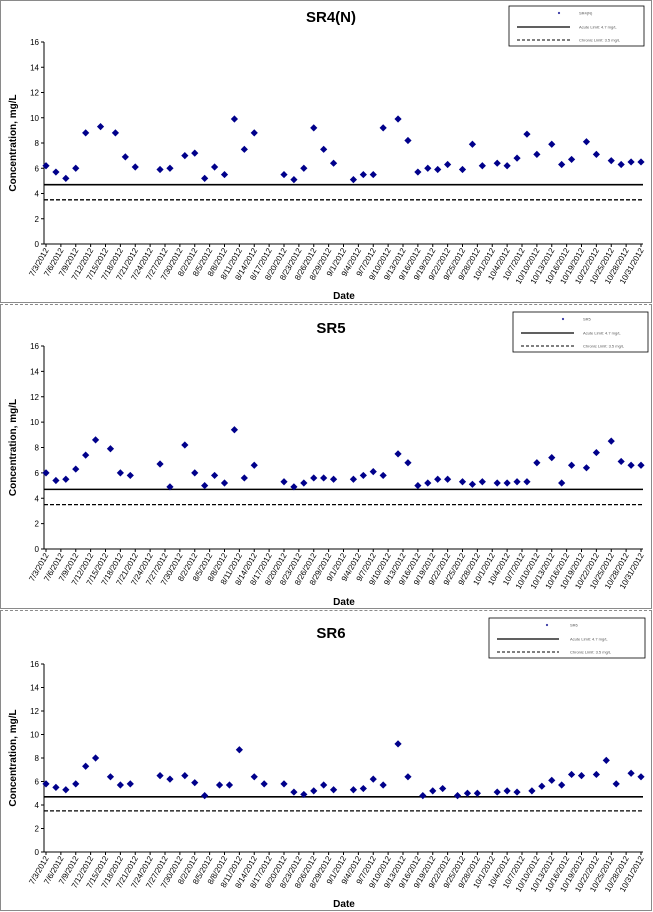 Image resolution: width=653 pixels, height=912 pixels. Describe the element at coordinates (37, 852) in the screenshot. I see `y-tick-label: 0` at that location.